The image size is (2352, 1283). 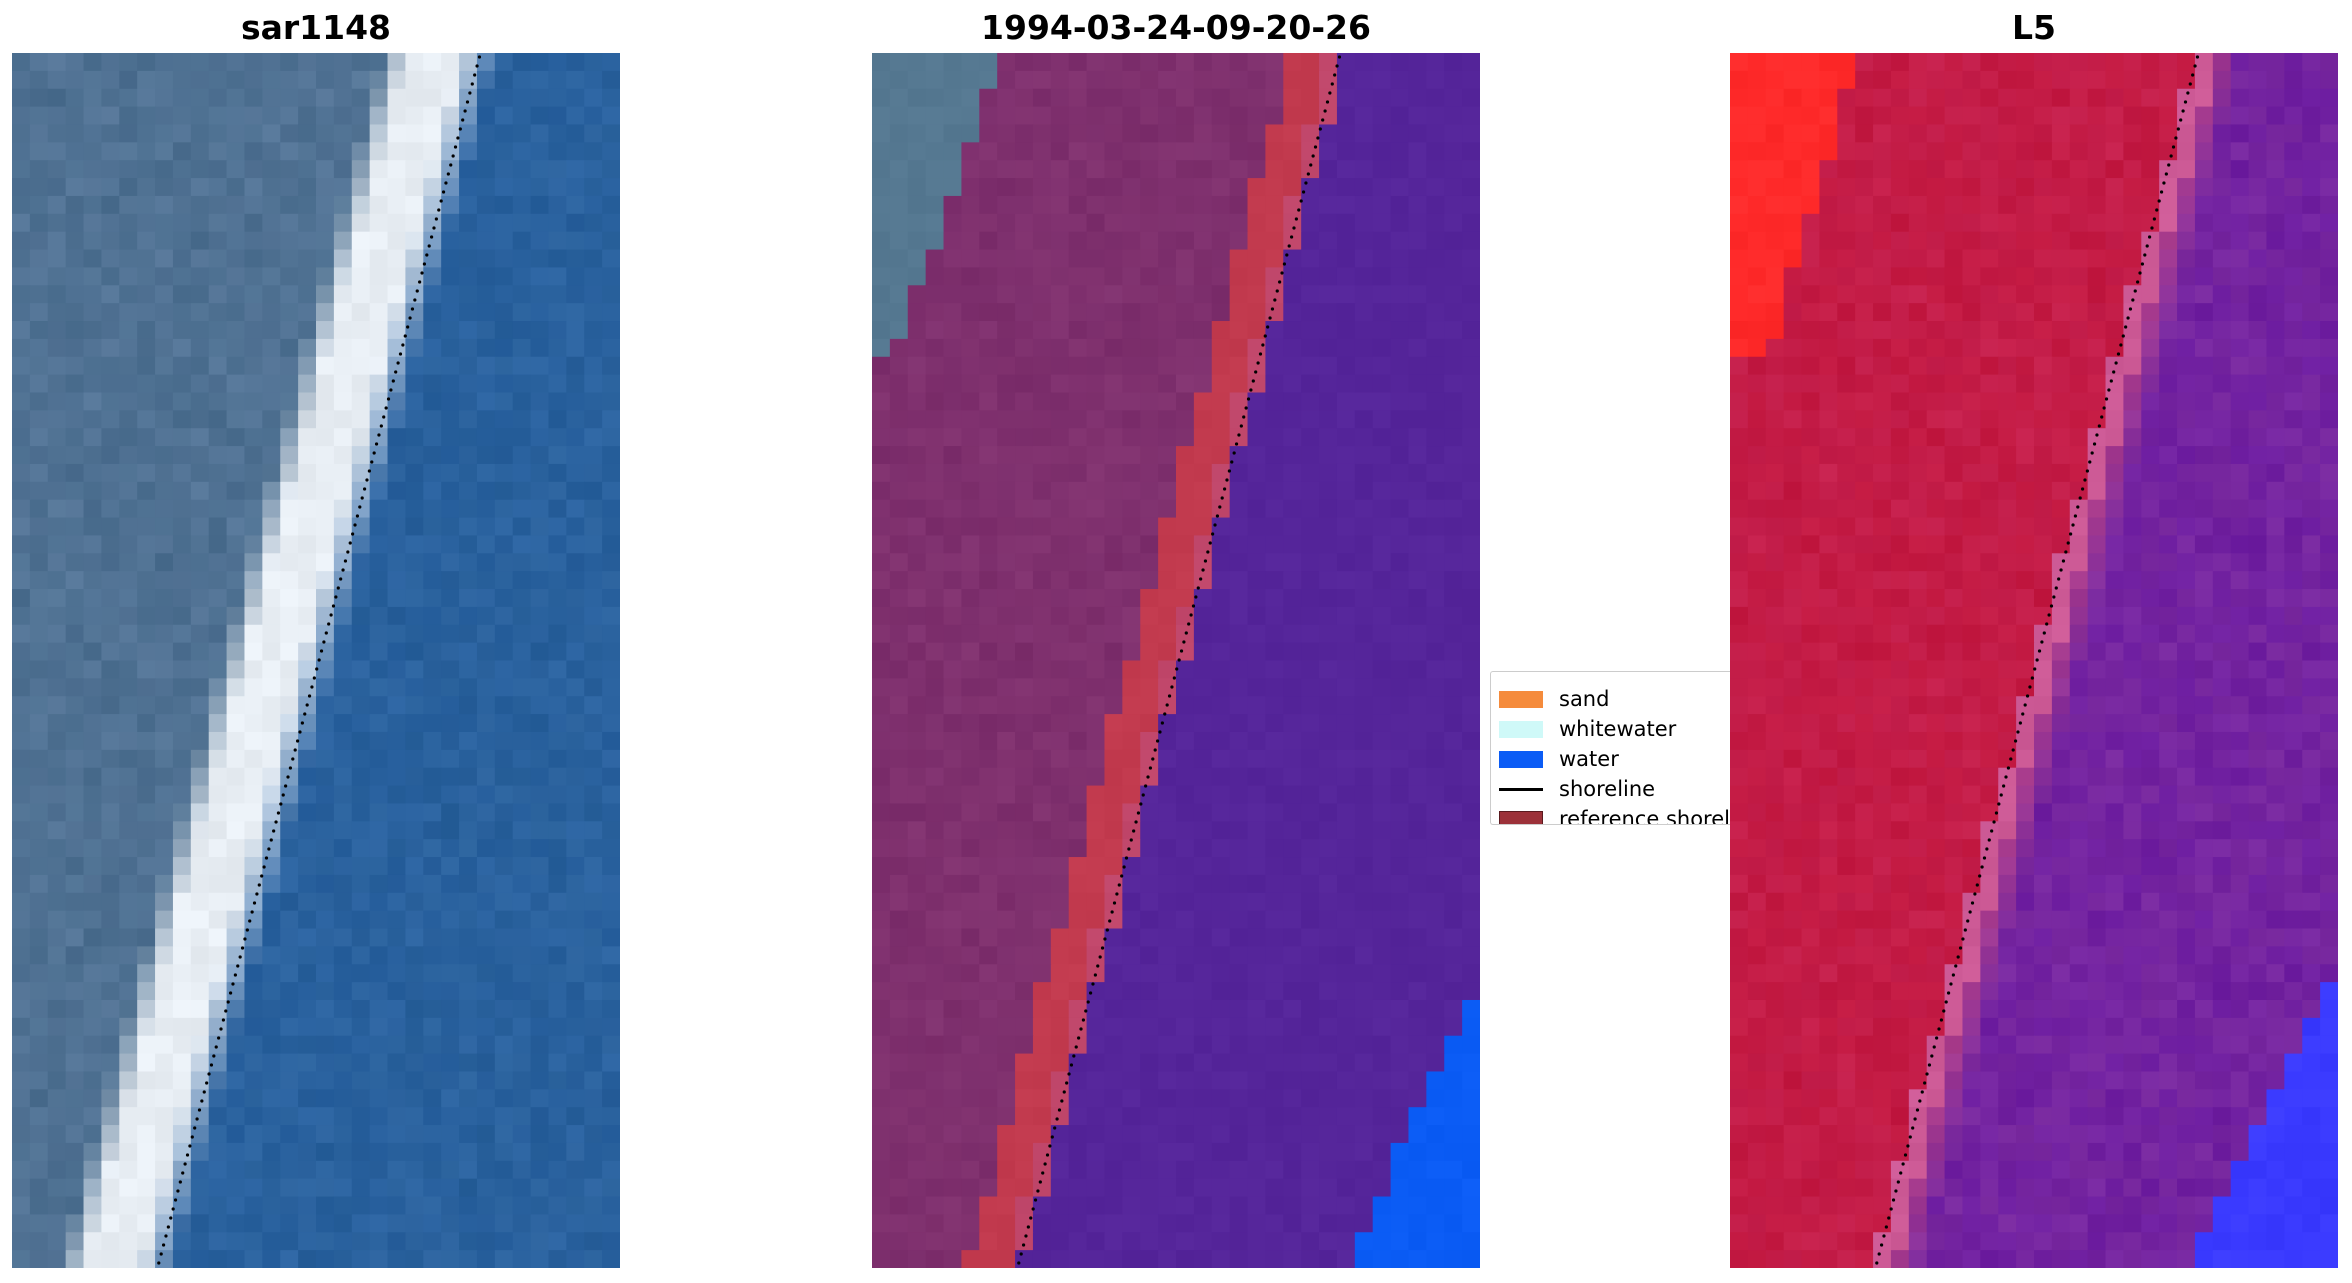 What do you see at coordinates (1179, 660) in the screenshot?
I see `classified-shoreline` at bounding box center [1179, 660].